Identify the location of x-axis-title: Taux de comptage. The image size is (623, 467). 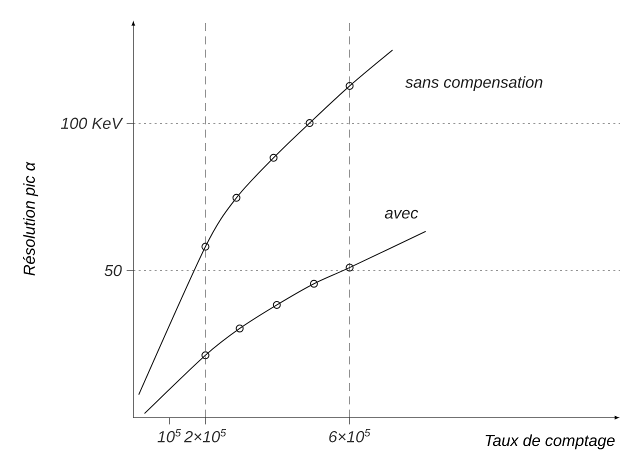
(550, 442).